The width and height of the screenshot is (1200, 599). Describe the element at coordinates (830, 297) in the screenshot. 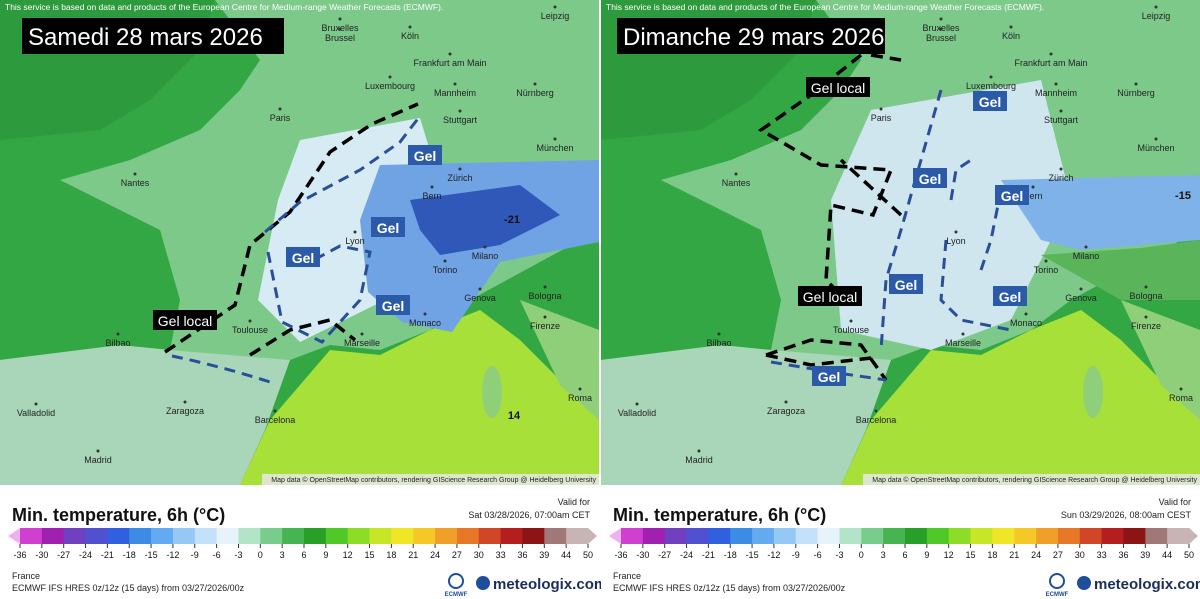

I see `annotation: Gel local` at that location.